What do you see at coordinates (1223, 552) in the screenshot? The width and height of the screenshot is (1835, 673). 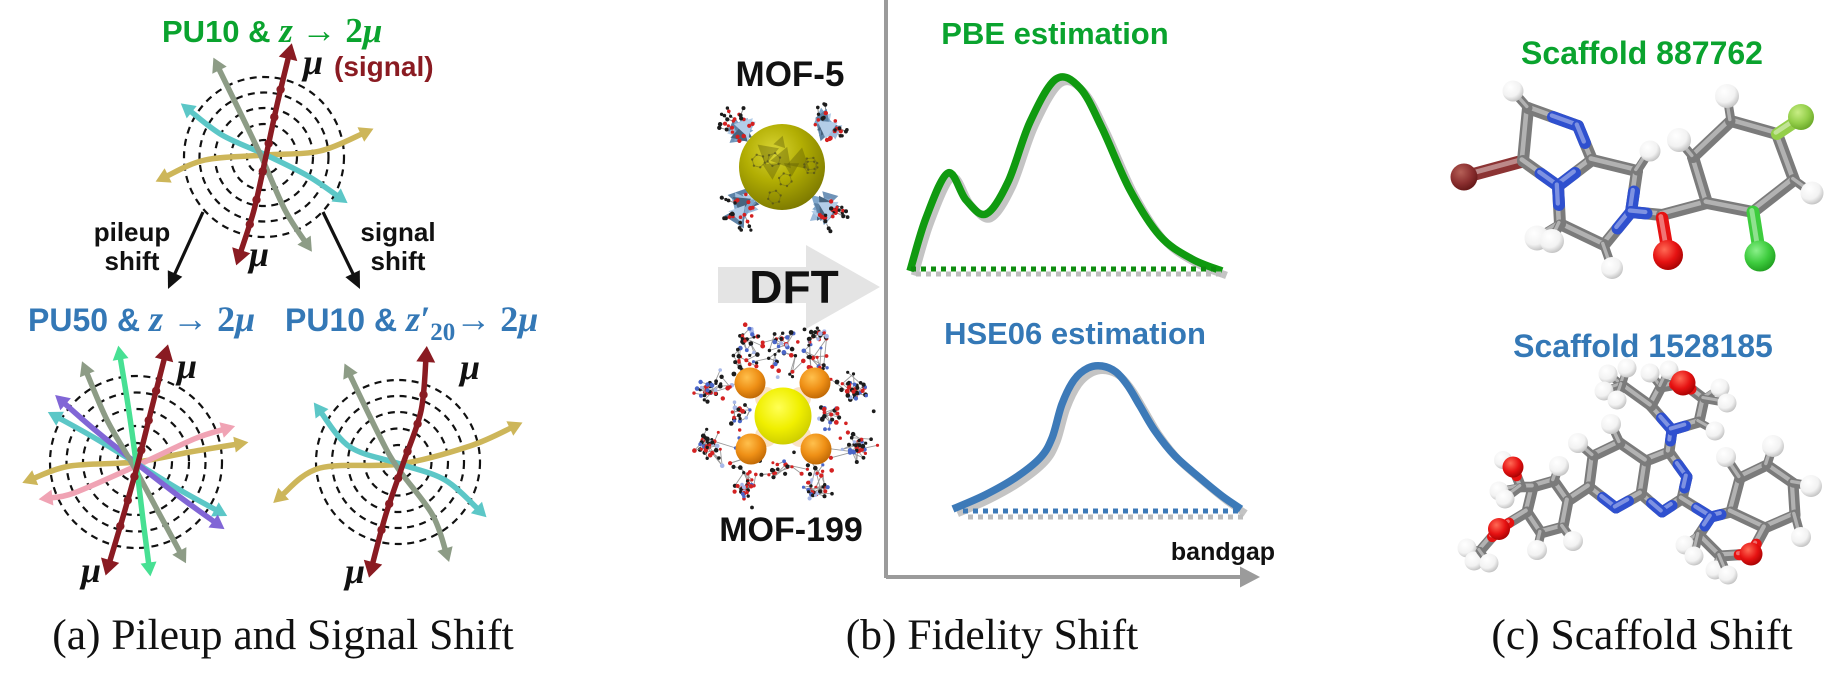 I see `svg-text: bandgap` at bounding box center [1223, 552].